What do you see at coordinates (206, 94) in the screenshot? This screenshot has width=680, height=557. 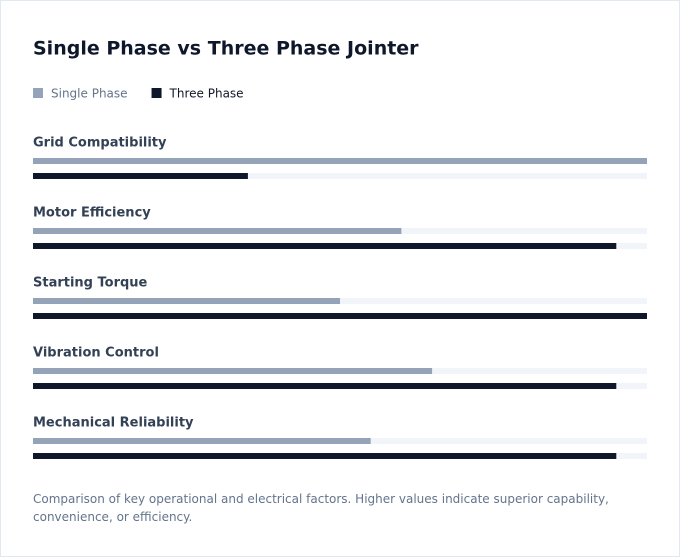 I see `legend-label: Three Phase` at bounding box center [206, 94].